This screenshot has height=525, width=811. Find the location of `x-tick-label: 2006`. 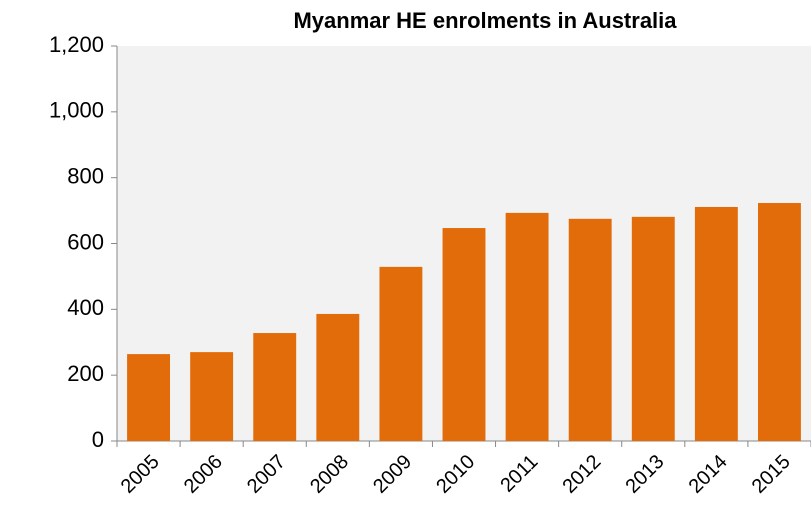

x-tick-label: 2006 is located at coordinates (203, 474).